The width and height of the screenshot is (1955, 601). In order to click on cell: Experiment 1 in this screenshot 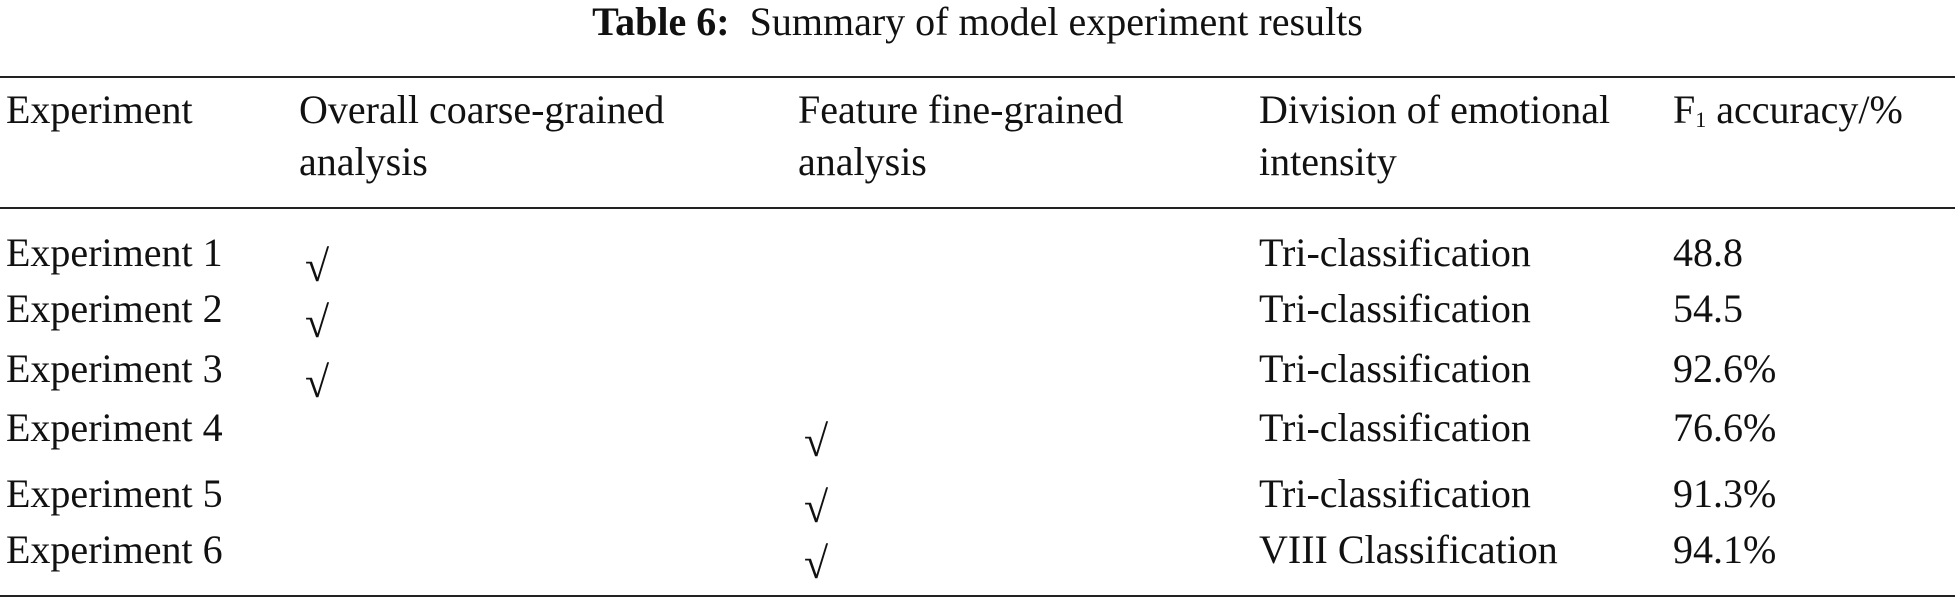, I will do `click(114, 252)`.